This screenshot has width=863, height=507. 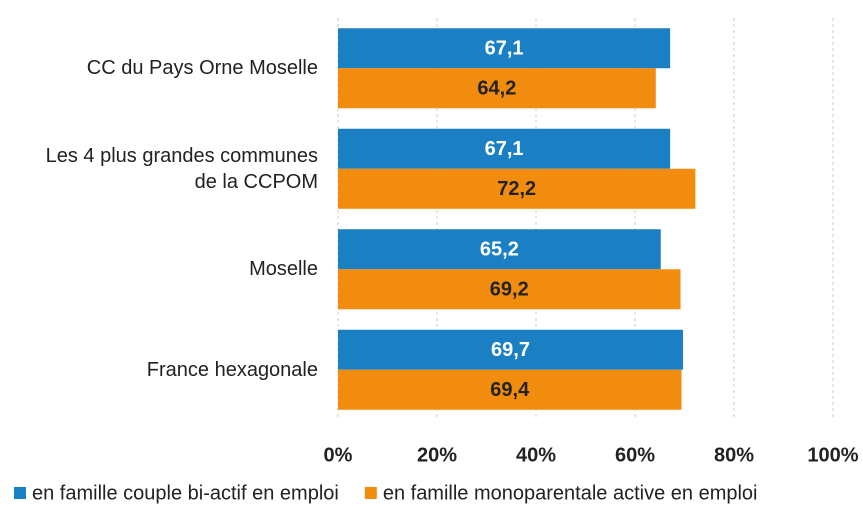 What do you see at coordinates (437, 455) in the screenshot?
I see `x-tick-label: 20%` at bounding box center [437, 455].